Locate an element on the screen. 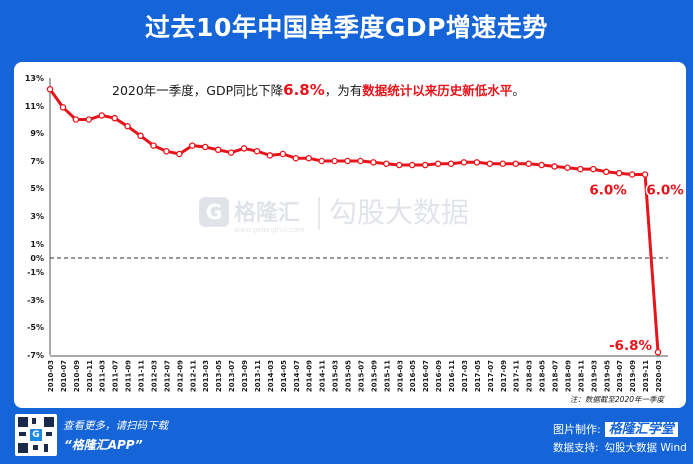 The width and height of the screenshot is (693, 464). x-tick-label: 2014-07 is located at coordinates (297, 376).